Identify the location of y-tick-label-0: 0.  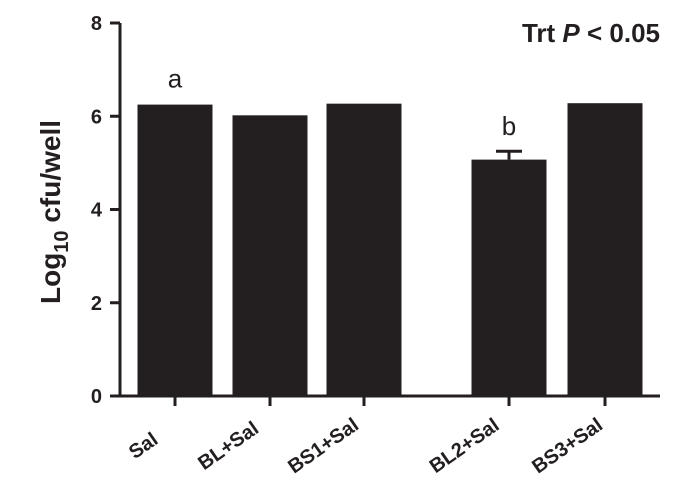
(96, 397).